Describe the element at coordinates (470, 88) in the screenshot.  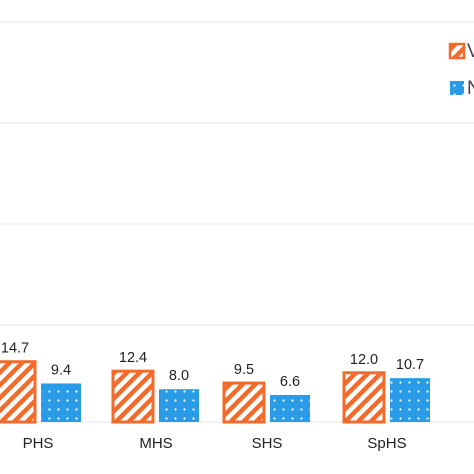
I see `legend-label: N` at that location.